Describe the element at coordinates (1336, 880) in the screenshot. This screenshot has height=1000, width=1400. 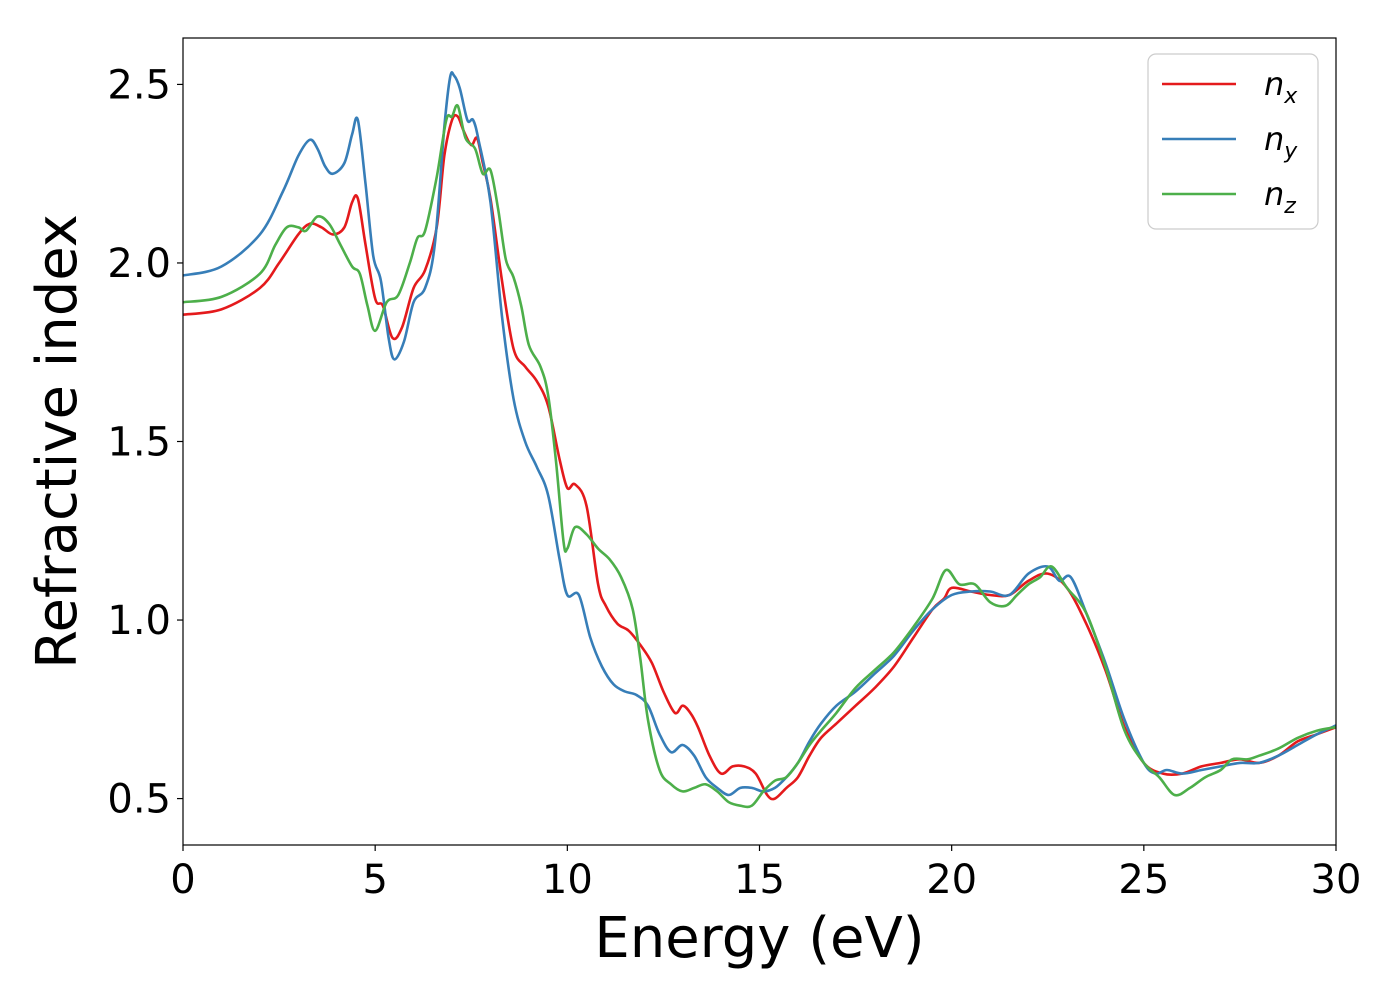
I see `x-tick-label: 30` at that location.